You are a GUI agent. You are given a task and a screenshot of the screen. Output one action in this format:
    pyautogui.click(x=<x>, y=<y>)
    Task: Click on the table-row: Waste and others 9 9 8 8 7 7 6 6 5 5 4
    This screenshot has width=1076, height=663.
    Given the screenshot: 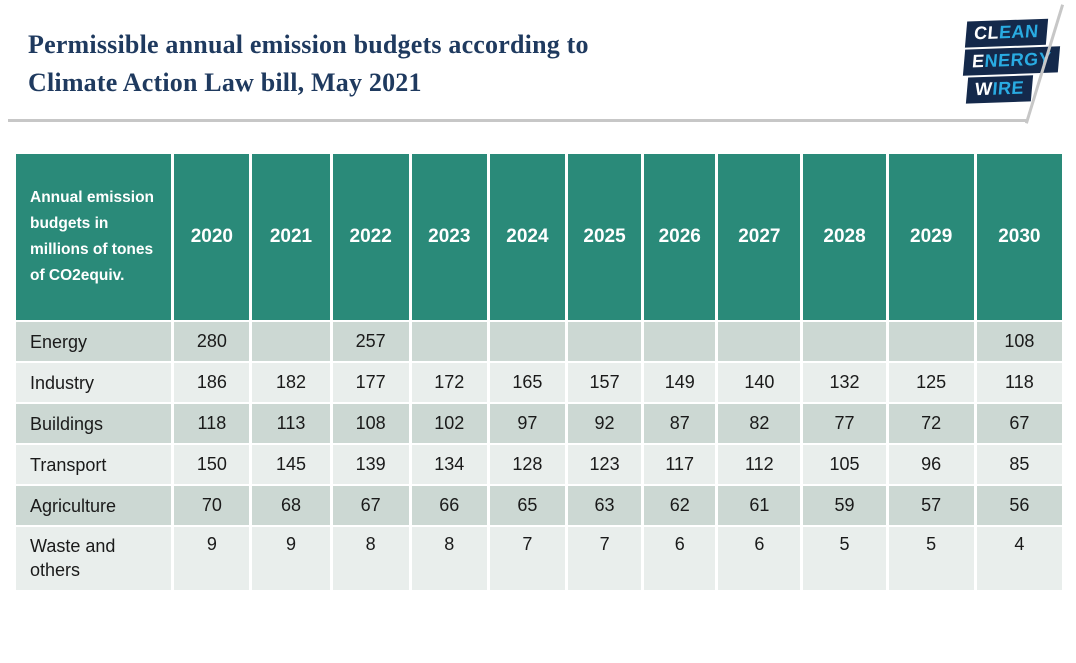 What is the action you would take?
    pyautogui.click(x=539, y=558)
    